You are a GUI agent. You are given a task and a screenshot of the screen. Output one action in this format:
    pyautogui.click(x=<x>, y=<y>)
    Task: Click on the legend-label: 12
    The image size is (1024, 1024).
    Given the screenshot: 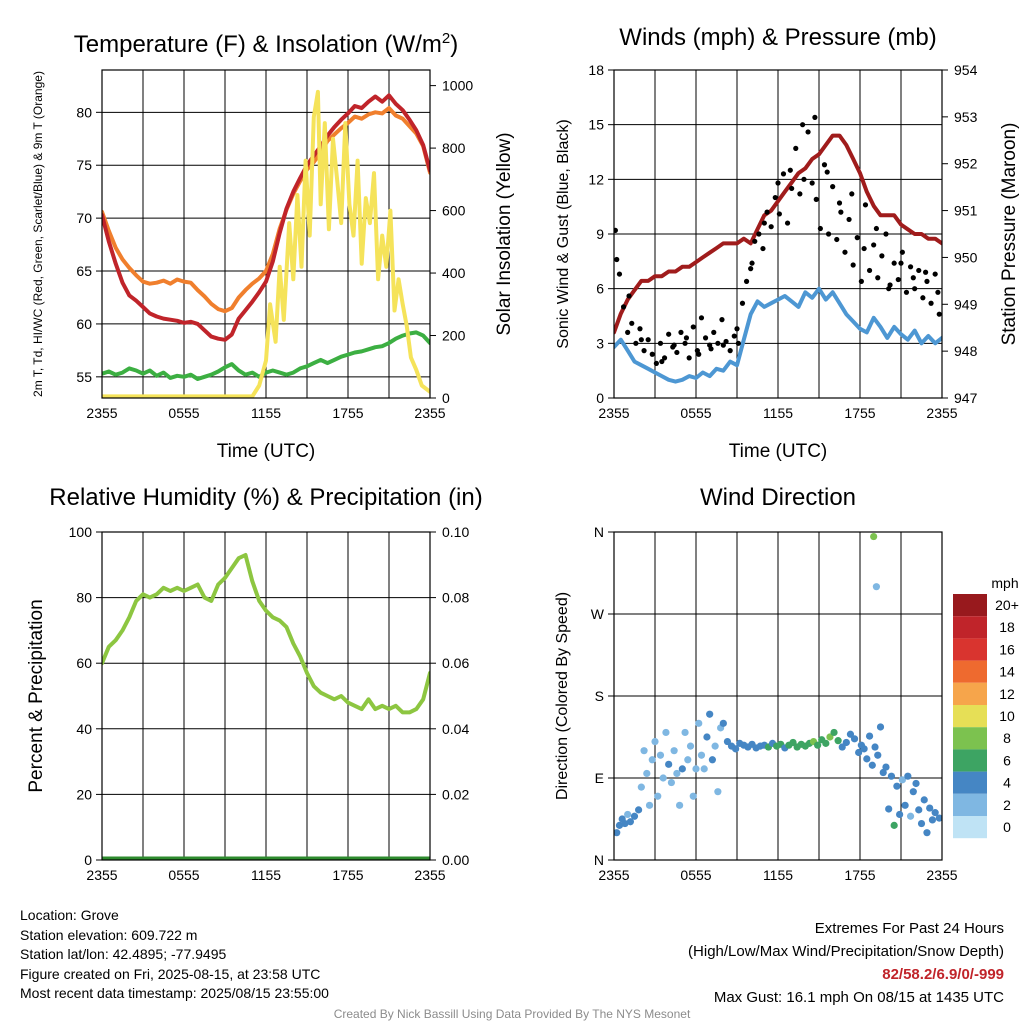 What is the action you would take?
    pyautogui.click(x=1007, y=694)
    